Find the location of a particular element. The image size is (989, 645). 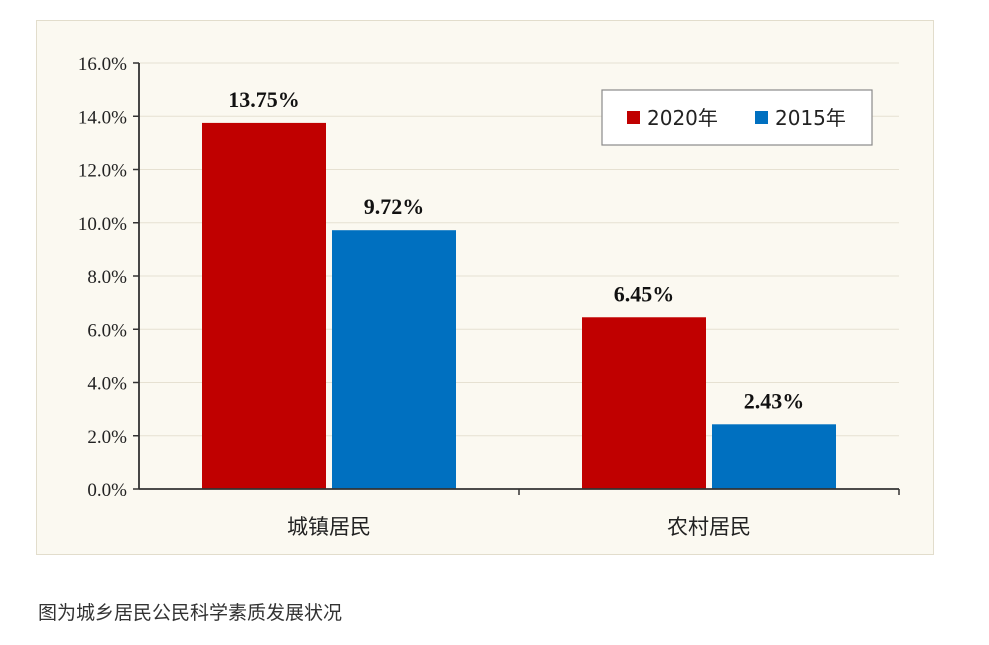

y-tick-label: 14.0% is located at coordinates (102, 117).